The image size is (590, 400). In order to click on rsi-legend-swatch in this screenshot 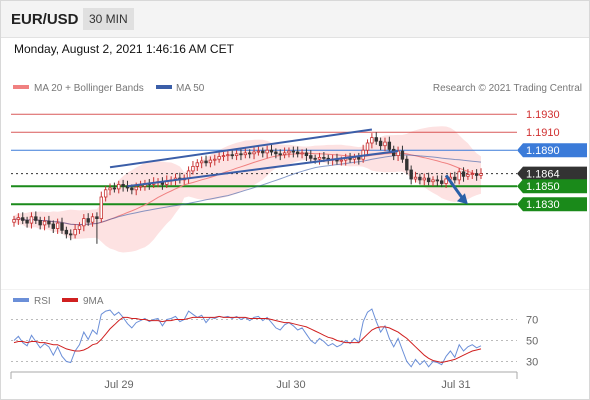, I will do `click(21, 300)`.